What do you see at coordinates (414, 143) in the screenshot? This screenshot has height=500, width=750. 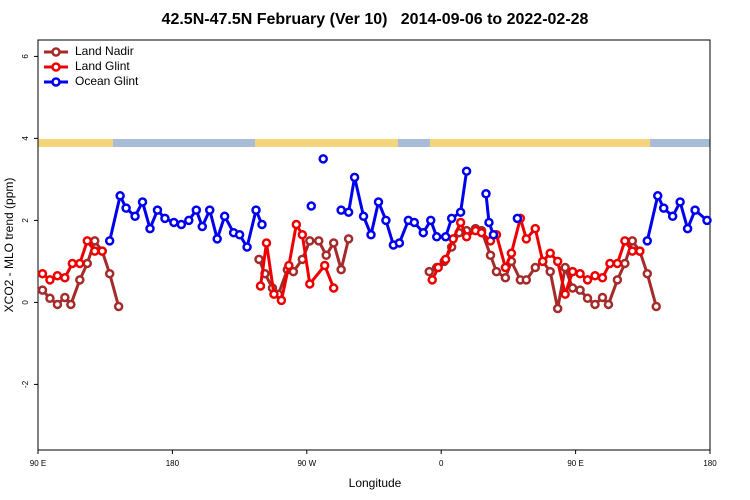 I see `ocean-band` at bounding box center [414, 143].